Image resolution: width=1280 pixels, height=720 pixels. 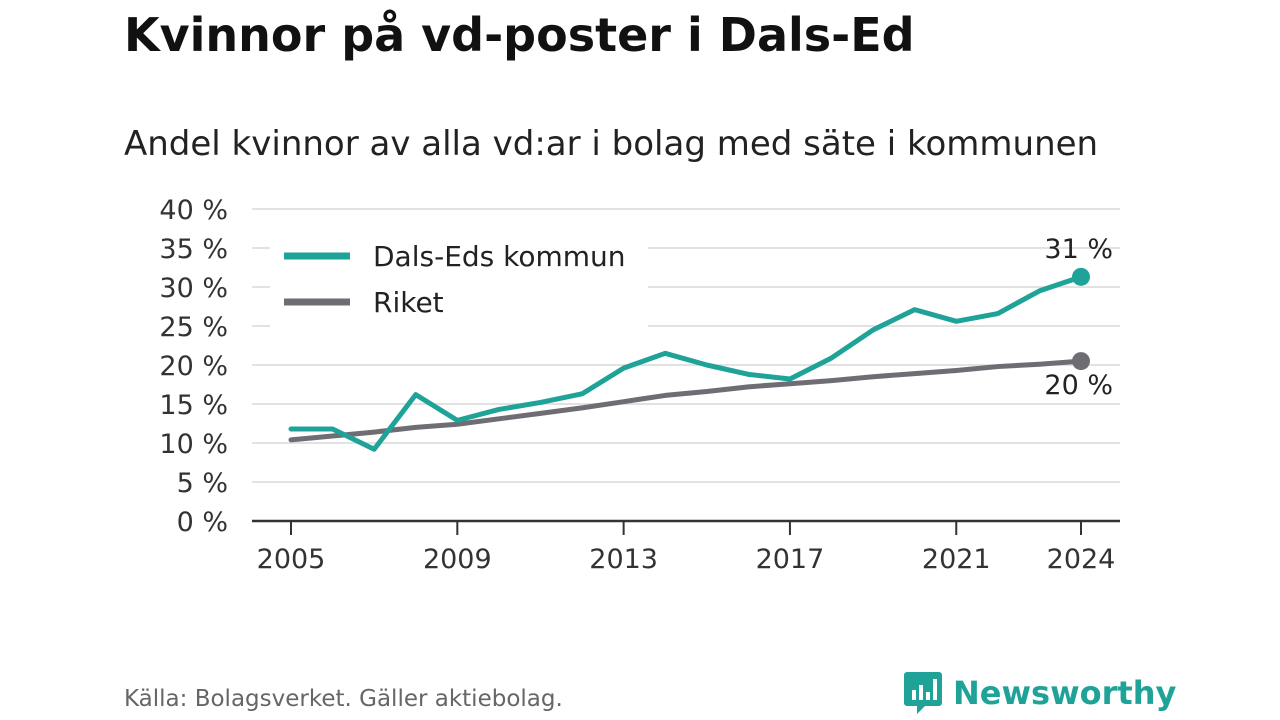 I want to click on y-tick-label: 40 %, so click(x=193, y=210).